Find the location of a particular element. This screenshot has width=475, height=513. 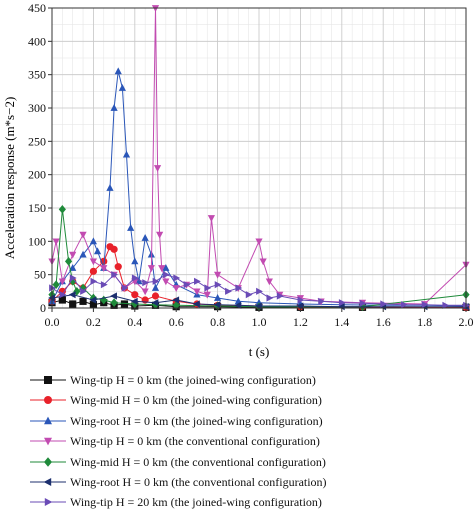

x-tick-label: 1.6 is located at coordinates (383, 322).